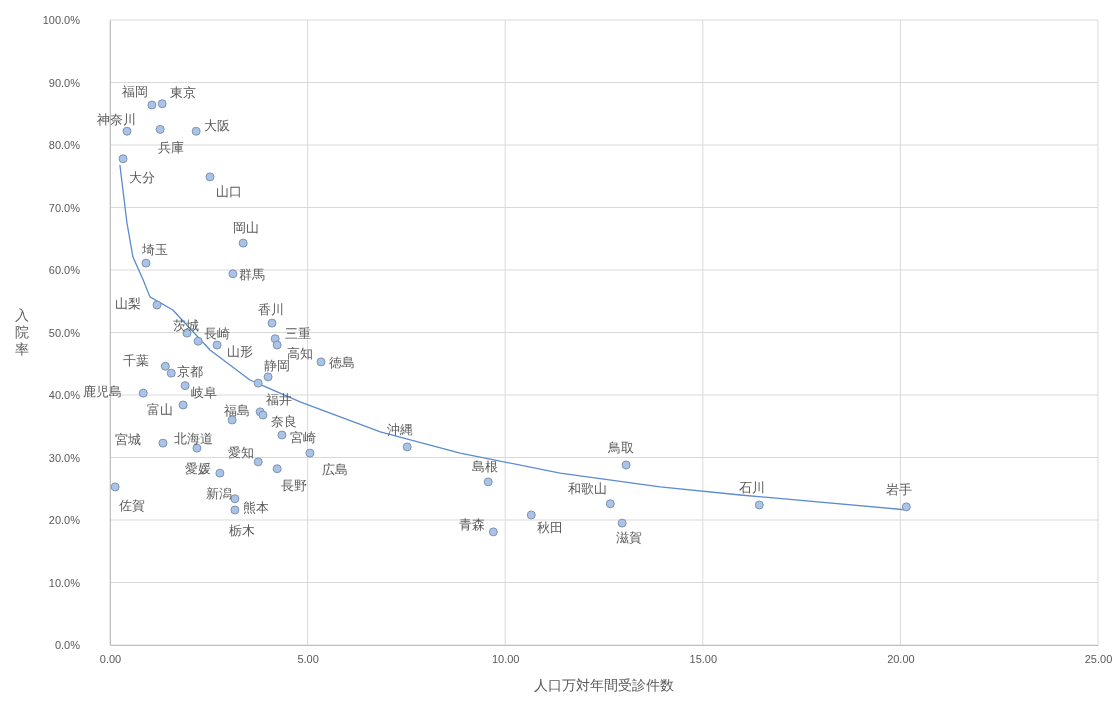 The image size is (1117, 703). I want to click on x-tick-label: 0.00, so click(110, 658).